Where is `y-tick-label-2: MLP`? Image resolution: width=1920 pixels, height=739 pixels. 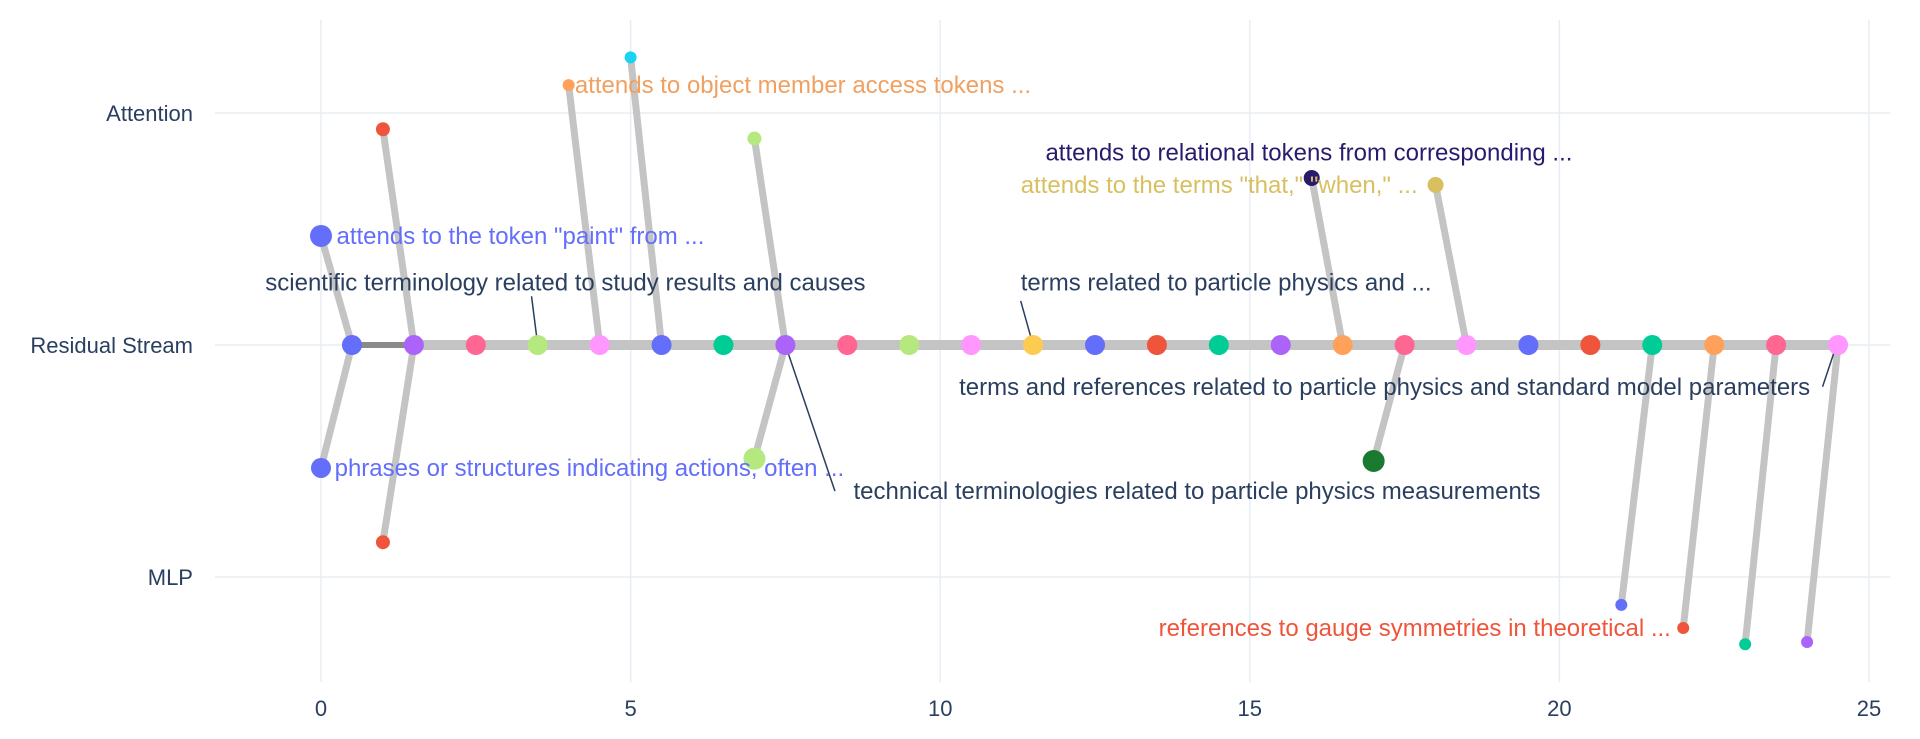 y-tick-label-2: MLP is located at coordinates (170, 577).